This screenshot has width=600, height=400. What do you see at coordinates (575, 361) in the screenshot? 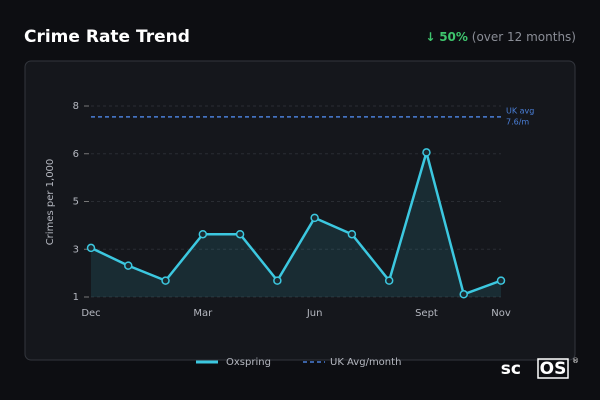
I see `brand-mark: ®` at bounding box center [575, 361].